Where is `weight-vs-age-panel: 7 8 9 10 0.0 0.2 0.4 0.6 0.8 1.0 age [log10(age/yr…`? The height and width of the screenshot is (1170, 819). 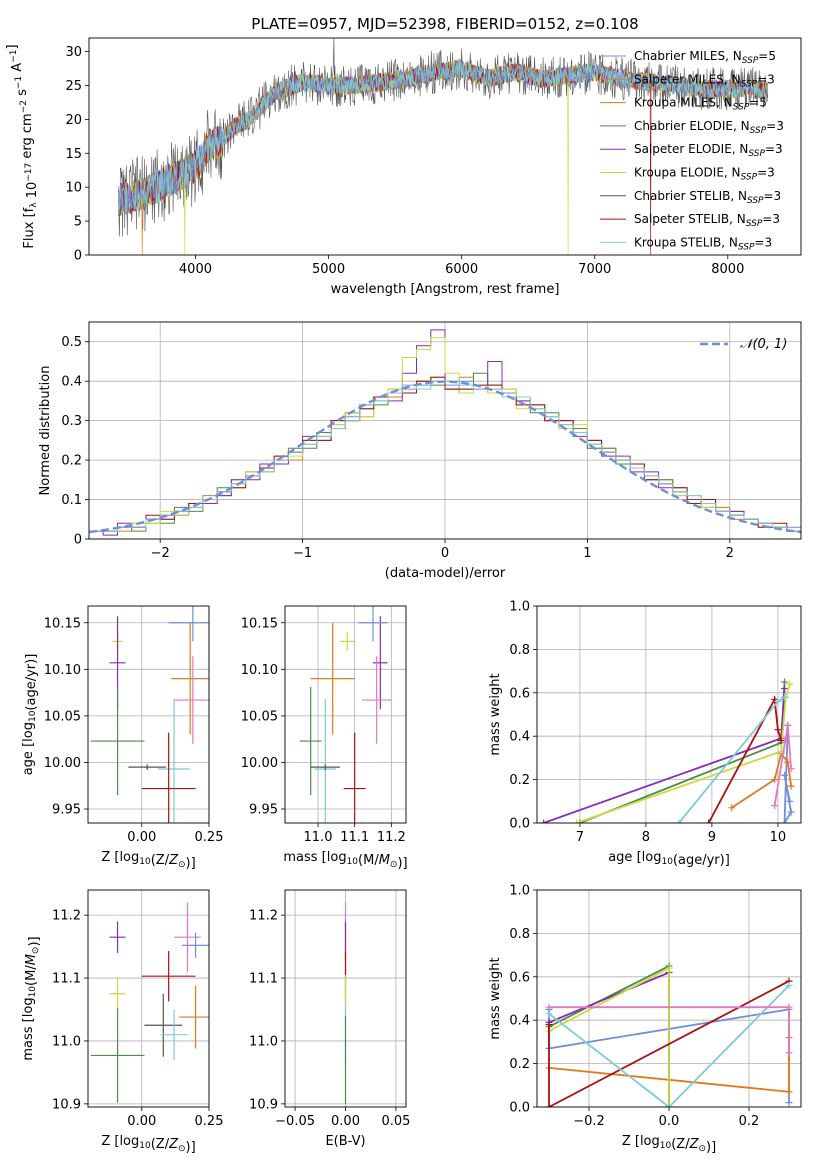 weight-vs-age-panel: 7 8 9 10 0.0 0.2 0.4 0.6 0.8 1.0 age [log10(age/yr… is located at coordinates (645, 734).